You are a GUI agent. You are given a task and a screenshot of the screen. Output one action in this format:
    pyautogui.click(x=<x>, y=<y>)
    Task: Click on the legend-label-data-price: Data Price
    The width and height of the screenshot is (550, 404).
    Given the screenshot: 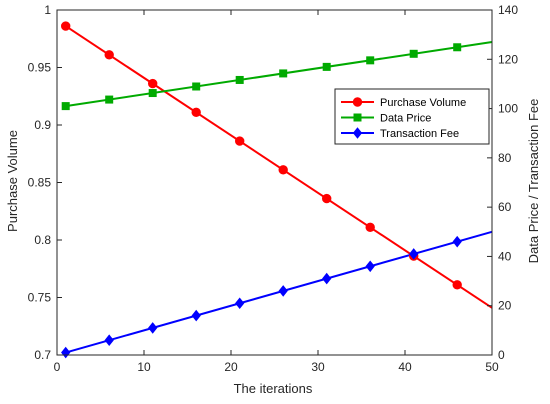 What is the action you would take?
    pyautogui.click(x=405, y=119)
    